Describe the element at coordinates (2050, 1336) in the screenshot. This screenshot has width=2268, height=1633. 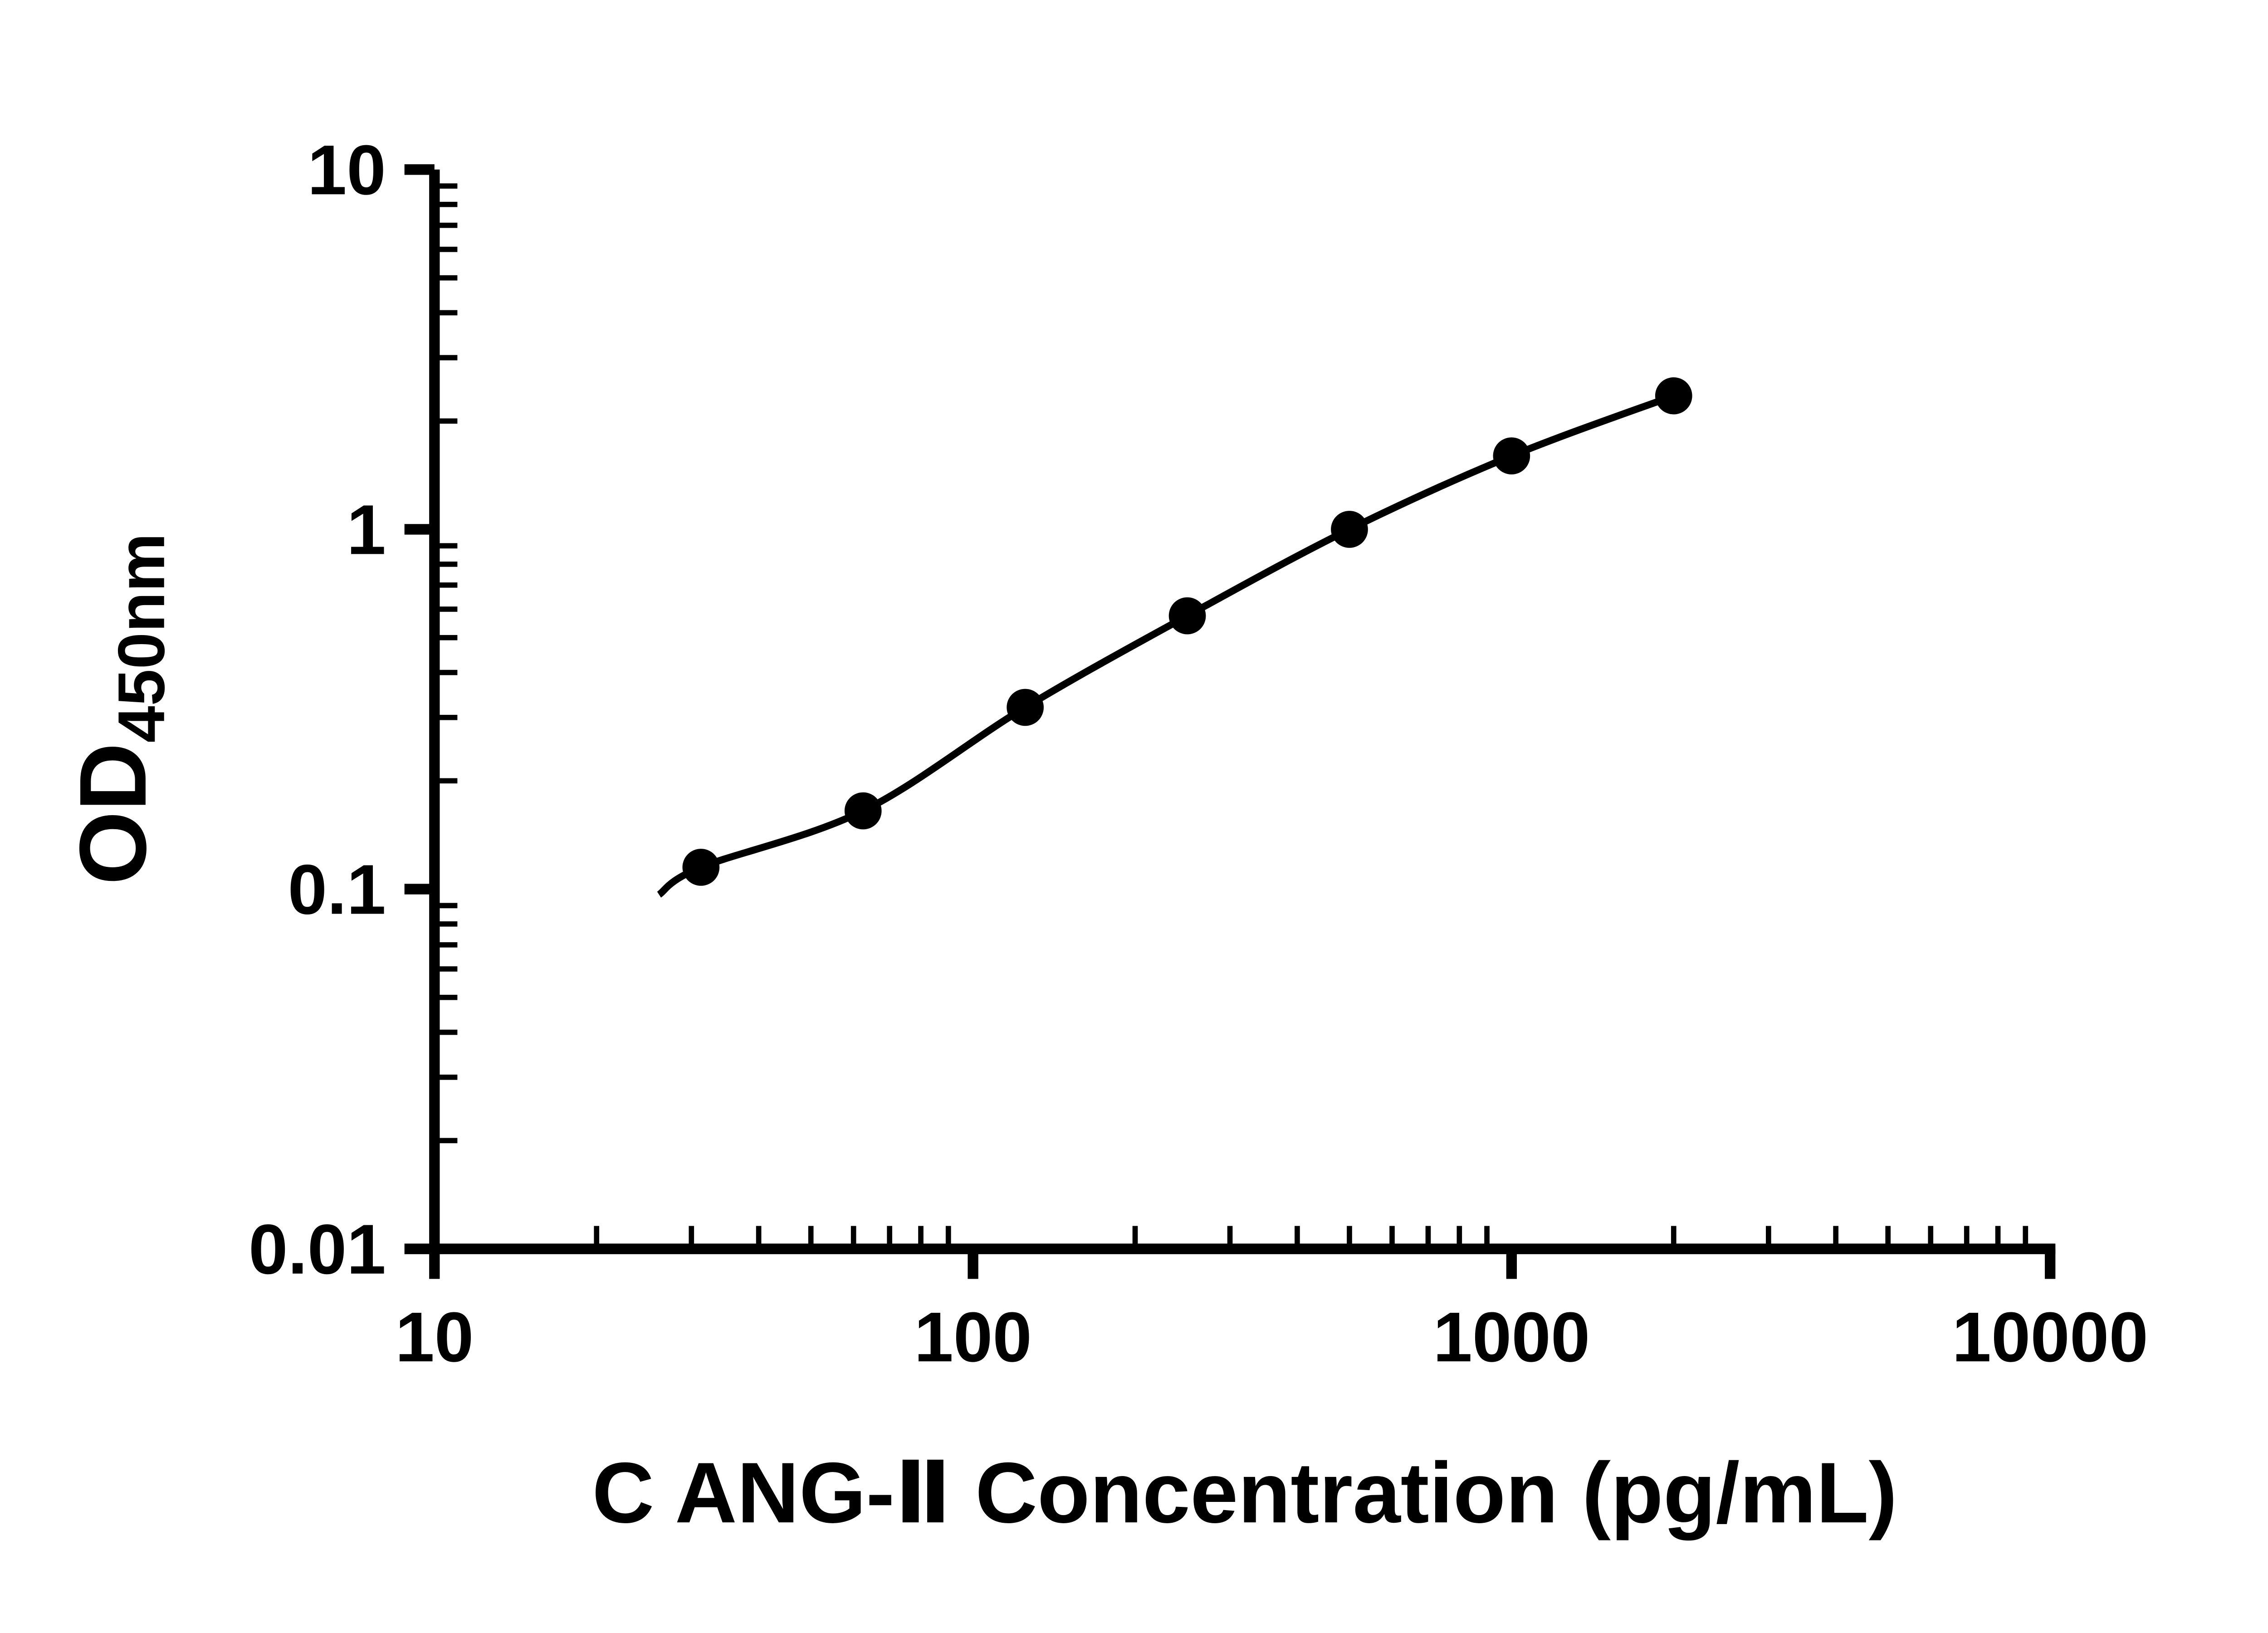
I see `x-tick-label: 10000` at that location.